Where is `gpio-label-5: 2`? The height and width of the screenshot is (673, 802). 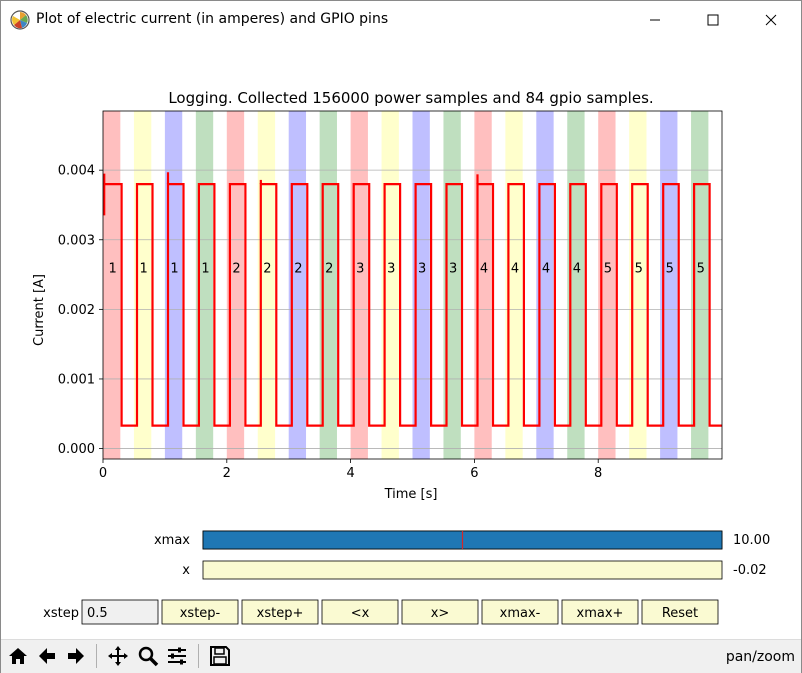
gpio-label-5: 2 is located at coordinates (267, 269).